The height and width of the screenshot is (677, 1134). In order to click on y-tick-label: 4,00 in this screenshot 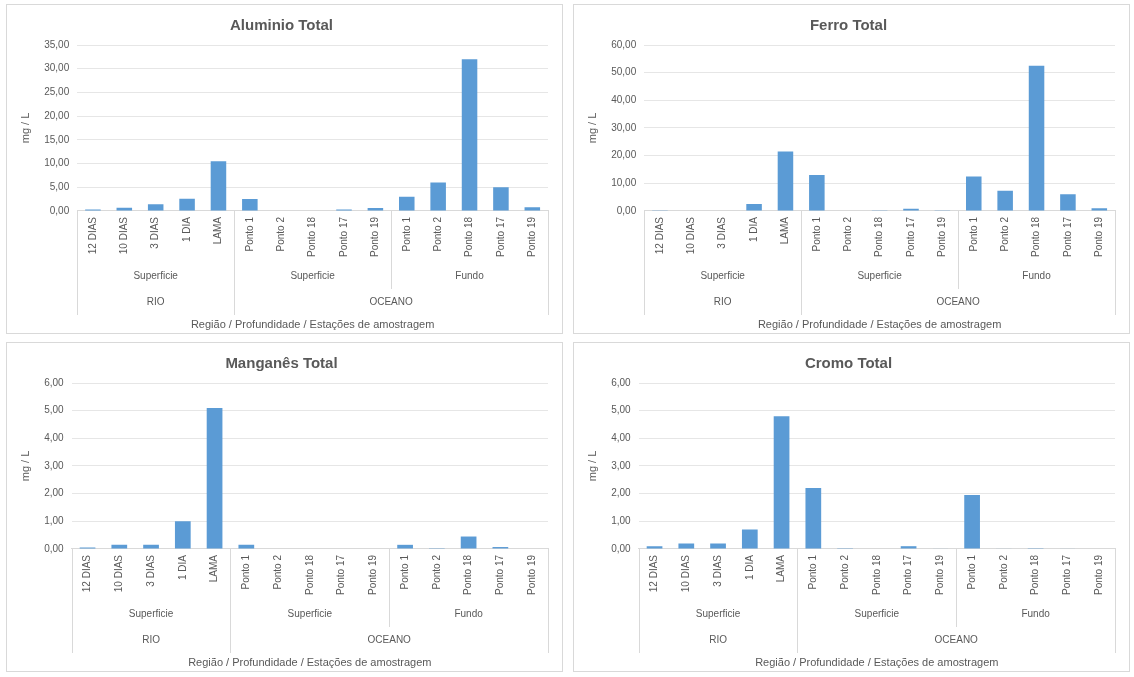, I will do `click(621, 438)`.